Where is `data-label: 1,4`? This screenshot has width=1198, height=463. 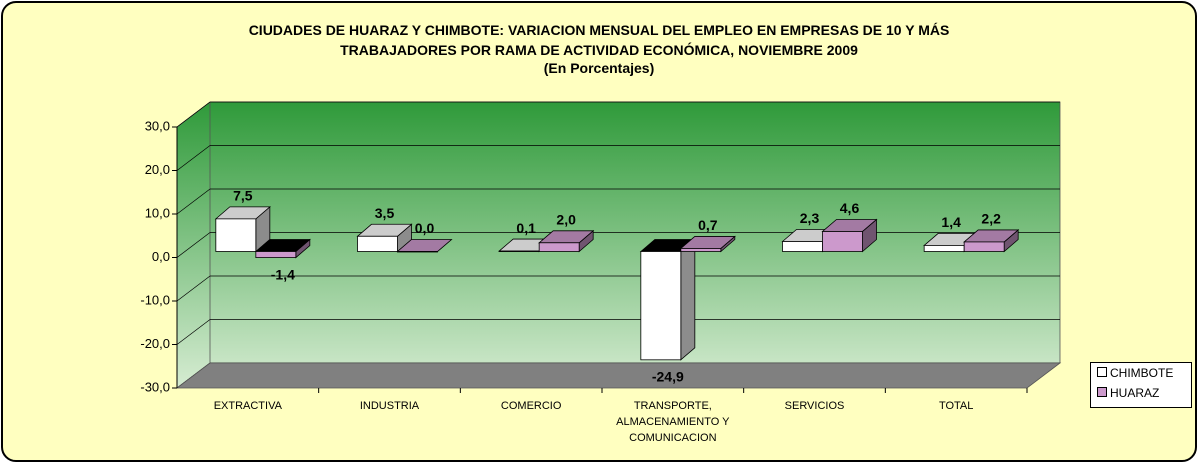
data-label: 1,4 is located at coordinates (951, 222).